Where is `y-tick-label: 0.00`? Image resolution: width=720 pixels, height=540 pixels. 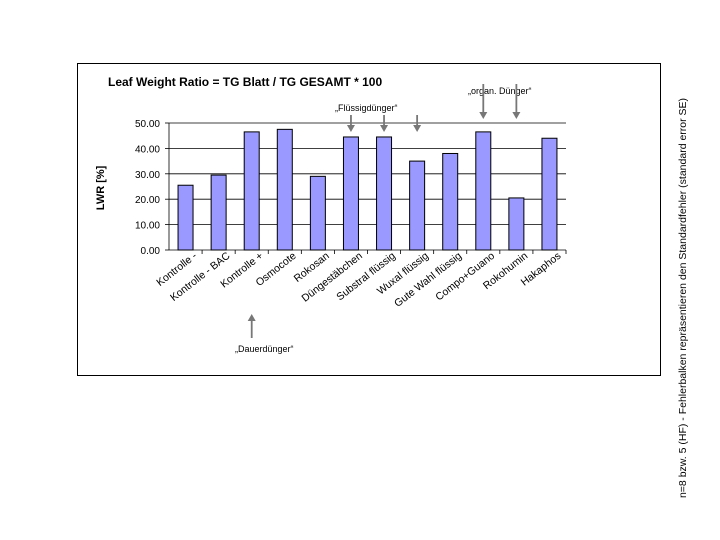
y-tick-label: 0.00 is located at coordinates (151, 251).